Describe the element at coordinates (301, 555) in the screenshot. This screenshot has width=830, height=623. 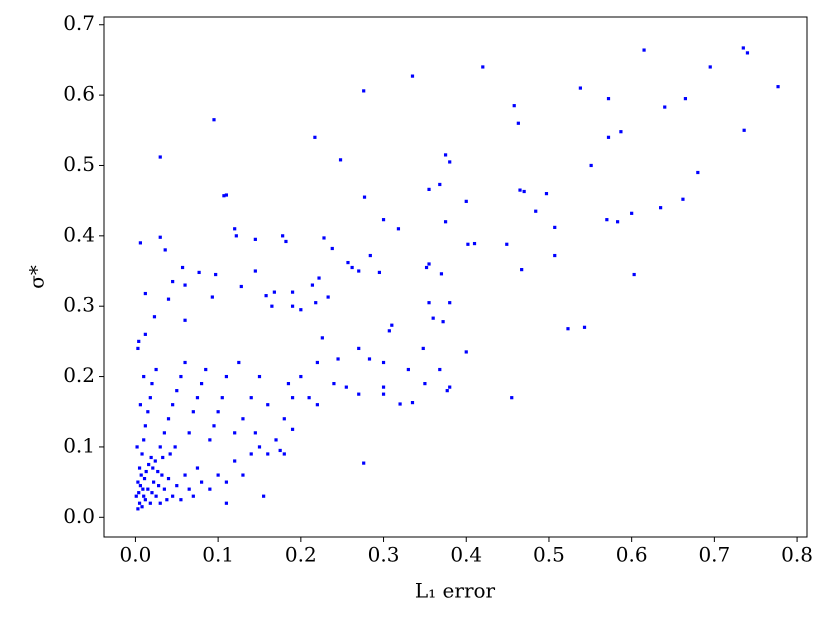
I see `x-tick-label: 0.2` at that location.